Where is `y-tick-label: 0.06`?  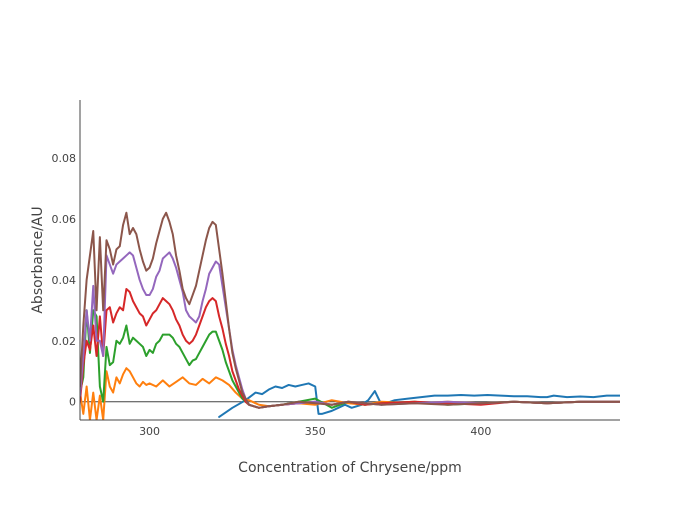
y-tick-label: 0.06 is located at coordinates (64, 219).